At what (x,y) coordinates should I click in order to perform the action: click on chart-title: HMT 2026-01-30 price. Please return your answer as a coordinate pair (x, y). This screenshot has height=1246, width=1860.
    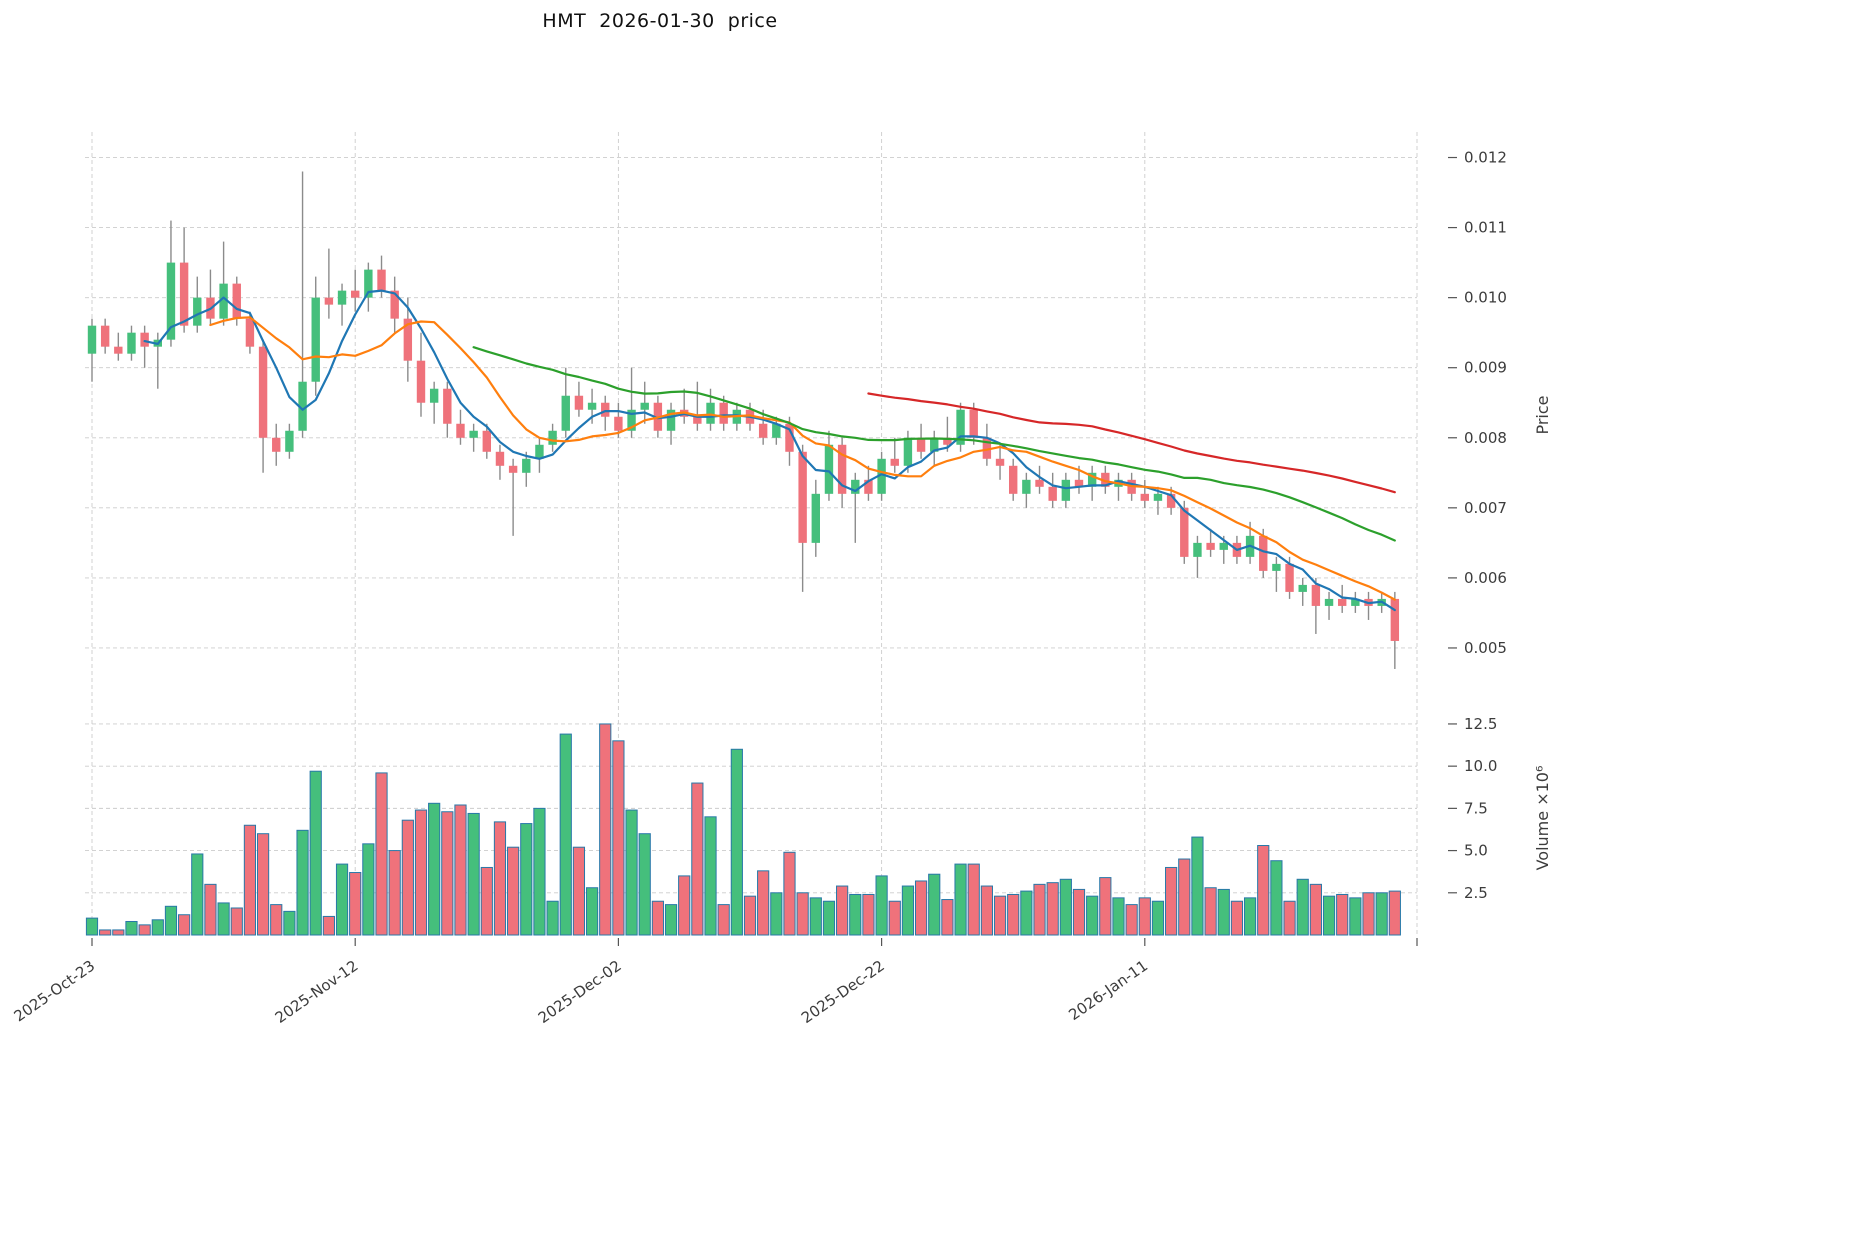
    Looking at the image, I should click on (660, 21).